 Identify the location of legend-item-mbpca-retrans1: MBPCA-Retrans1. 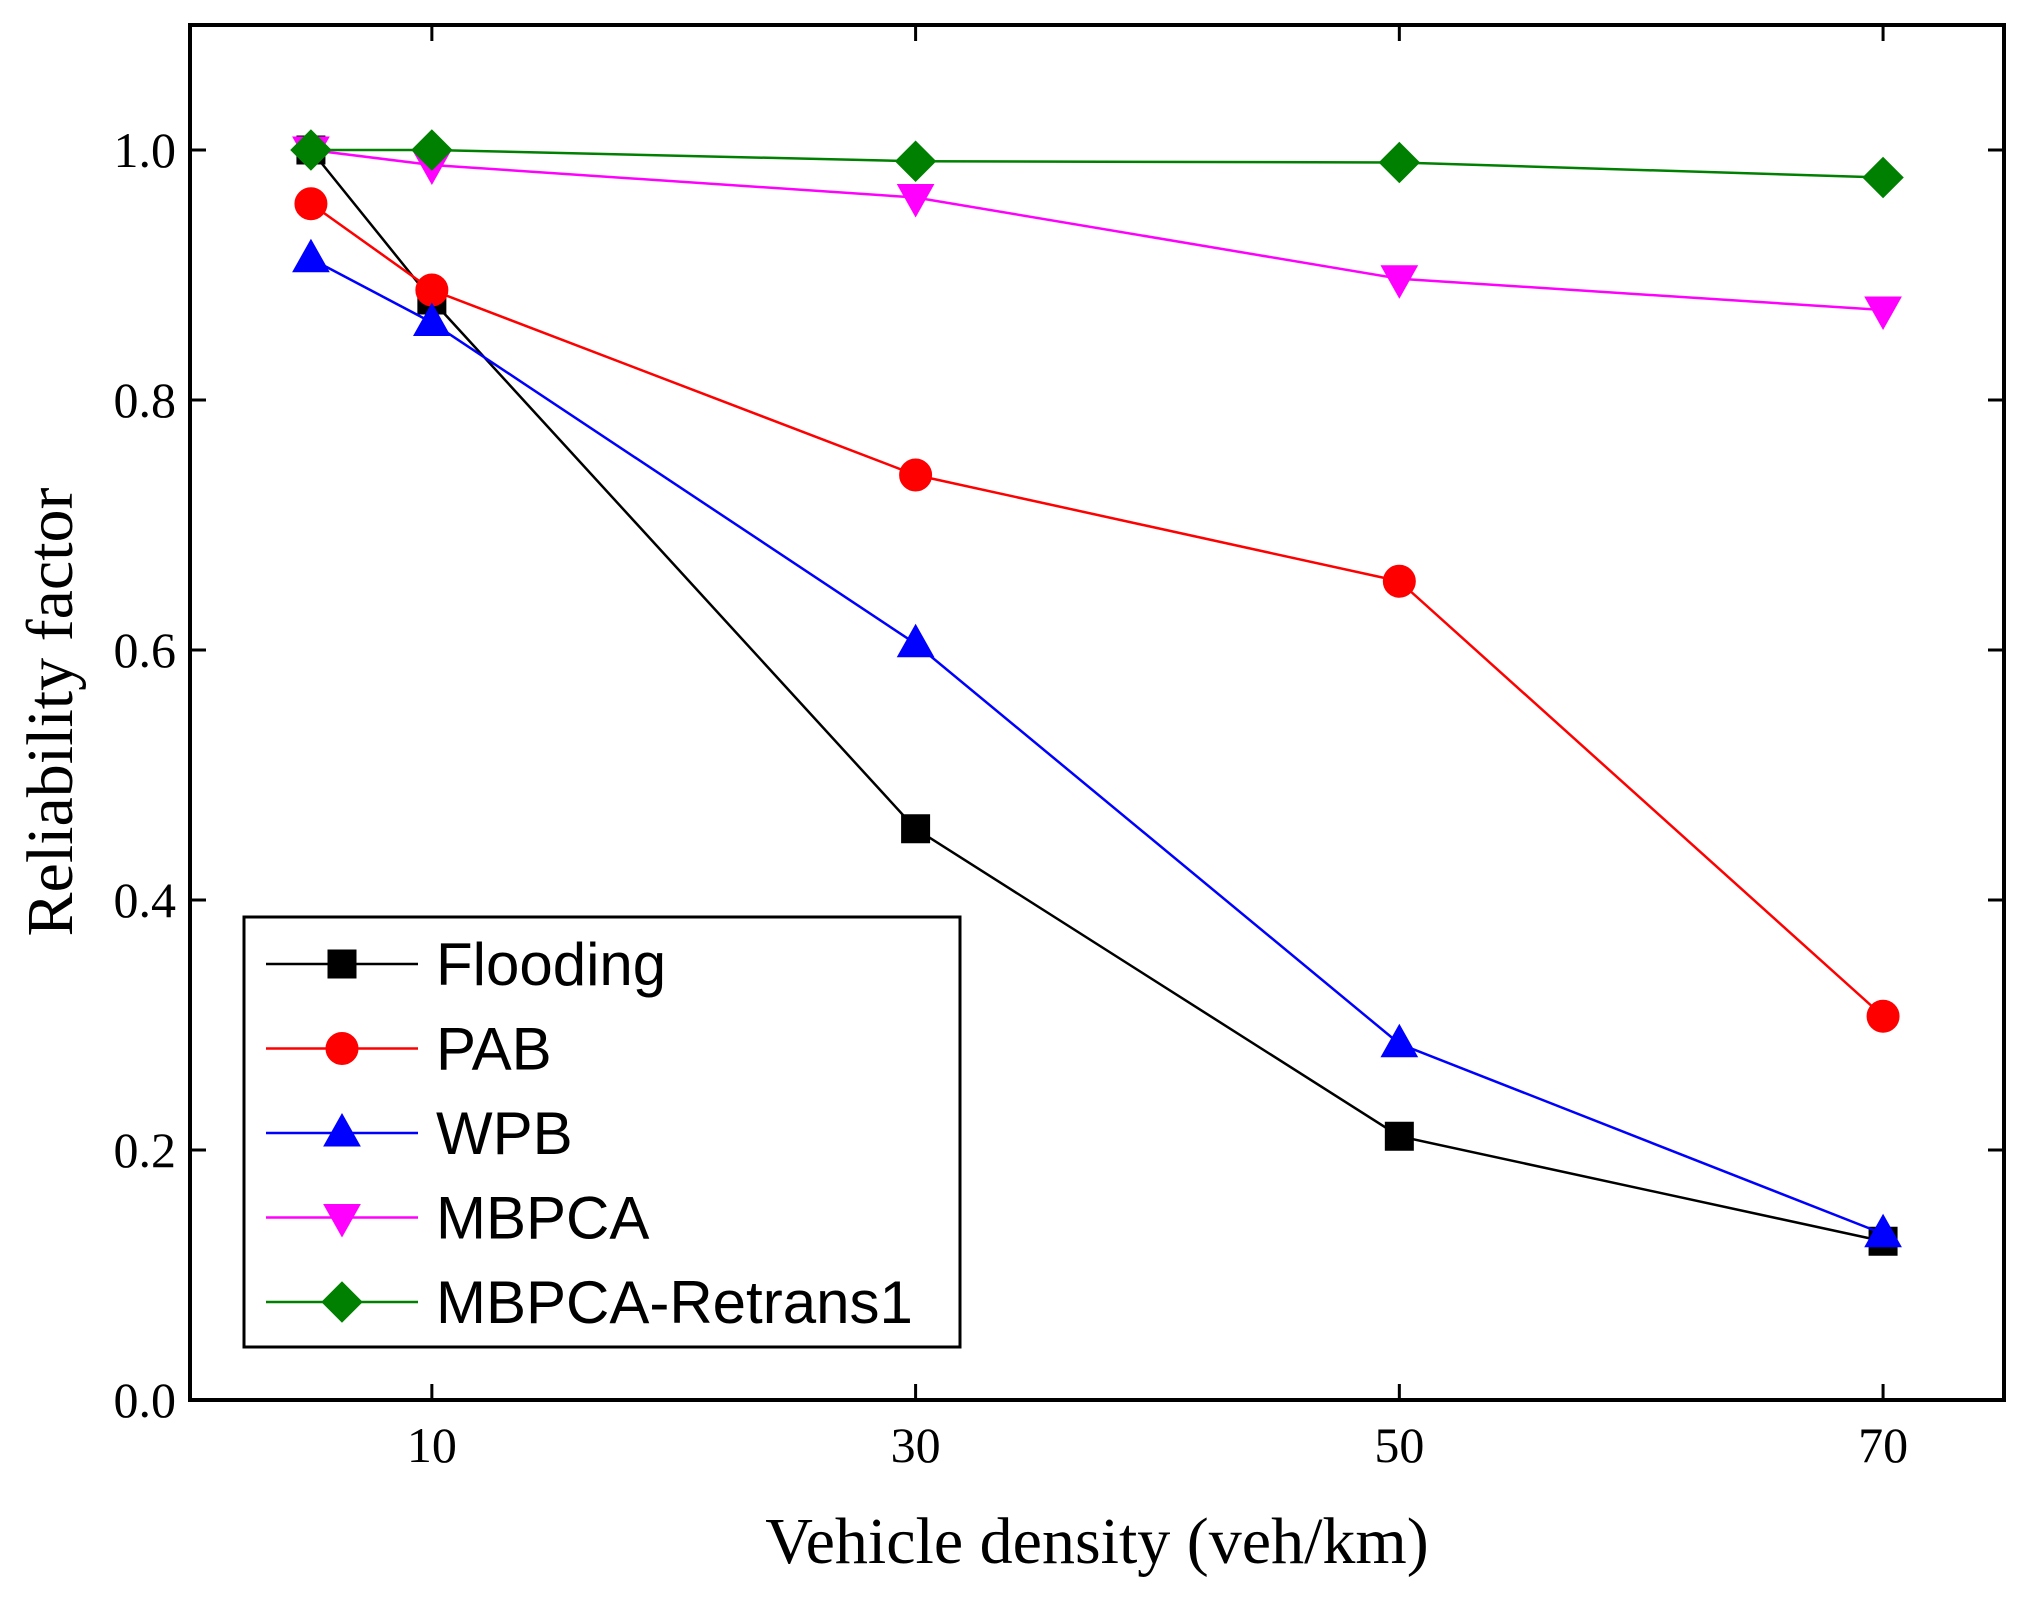
(589, 1302).